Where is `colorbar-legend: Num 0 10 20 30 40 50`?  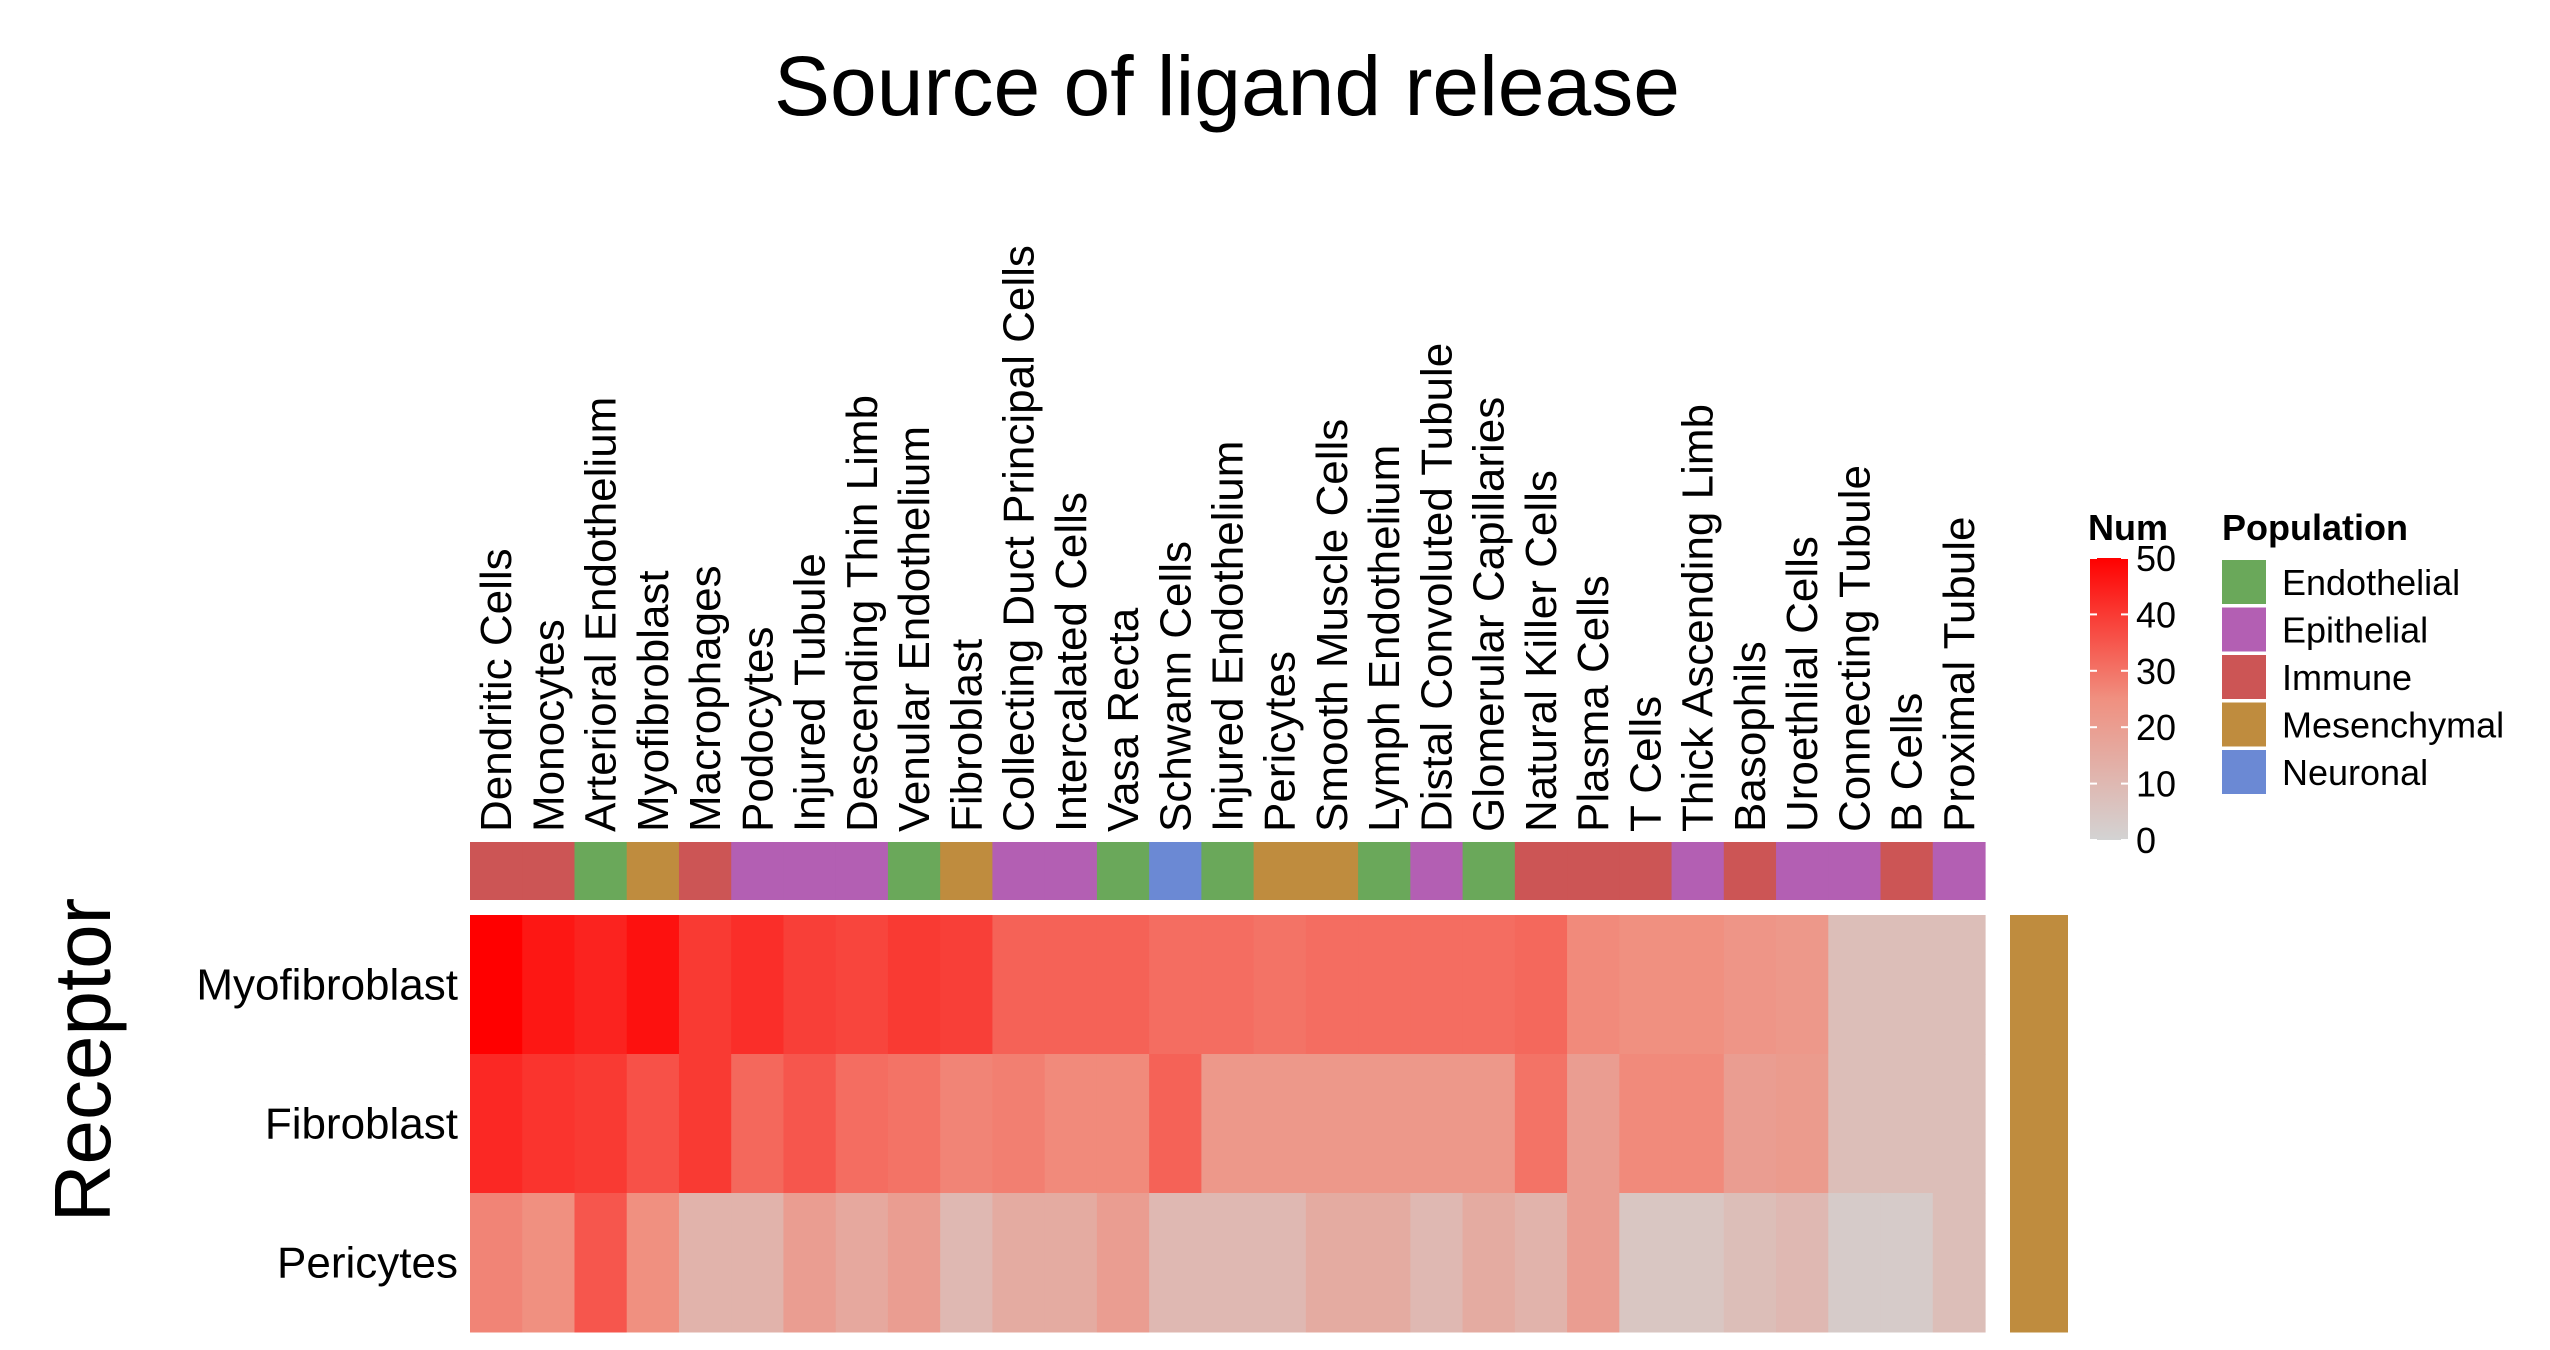
colorbar-legend: Num 0 10 20 30 40 50 is located at coordinates (2132, 684).